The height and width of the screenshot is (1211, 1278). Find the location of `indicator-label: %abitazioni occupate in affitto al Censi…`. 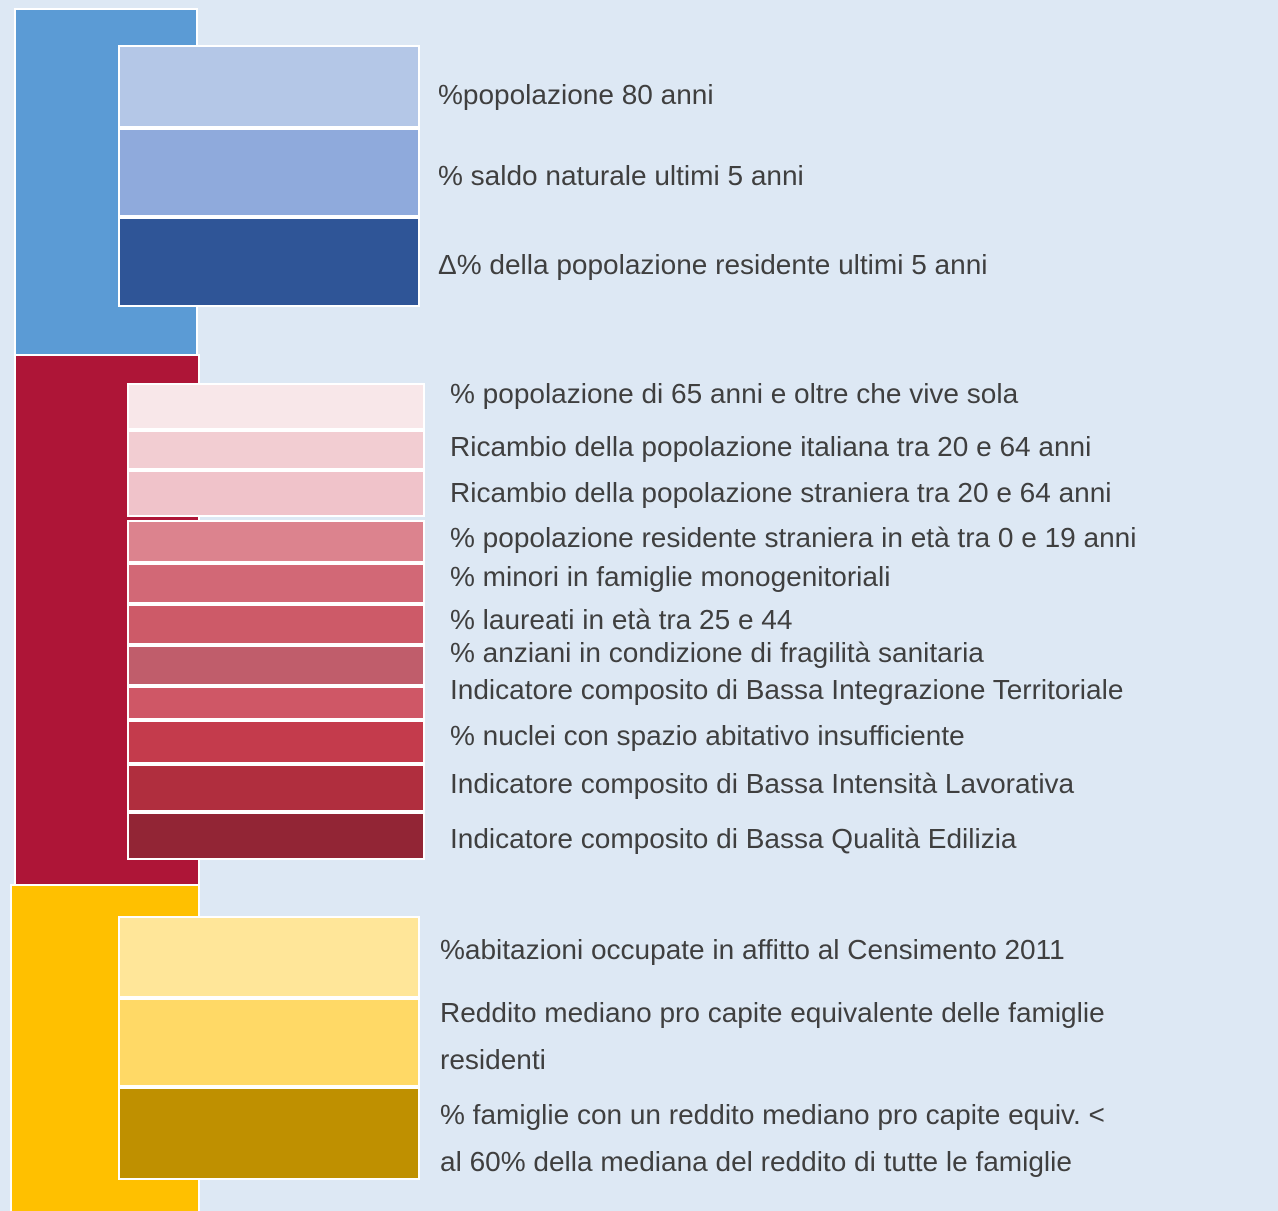

indicator-label: %abitazioni occupate in affitto al Censi… is located at coordinates (752, 949).